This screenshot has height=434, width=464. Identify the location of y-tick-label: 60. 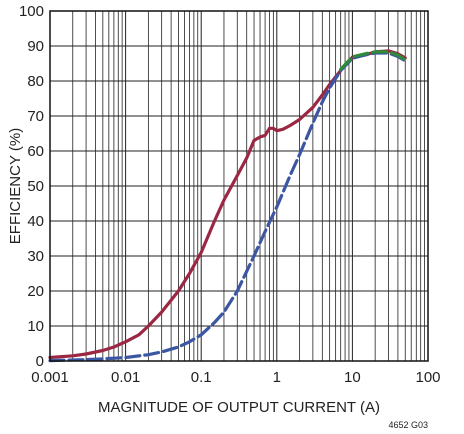
(35, 151).